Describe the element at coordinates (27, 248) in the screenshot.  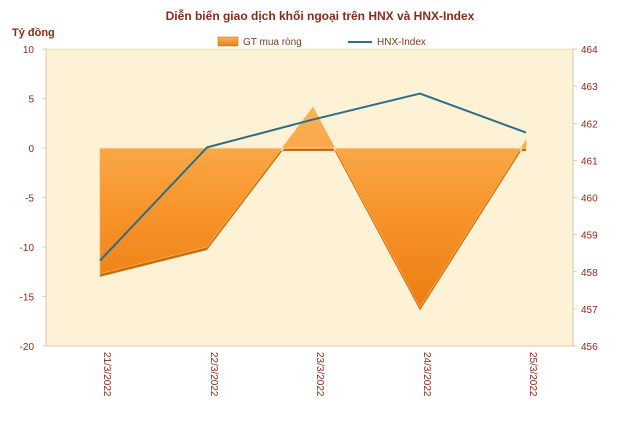
I see `left-tick-label: -10` at that location.